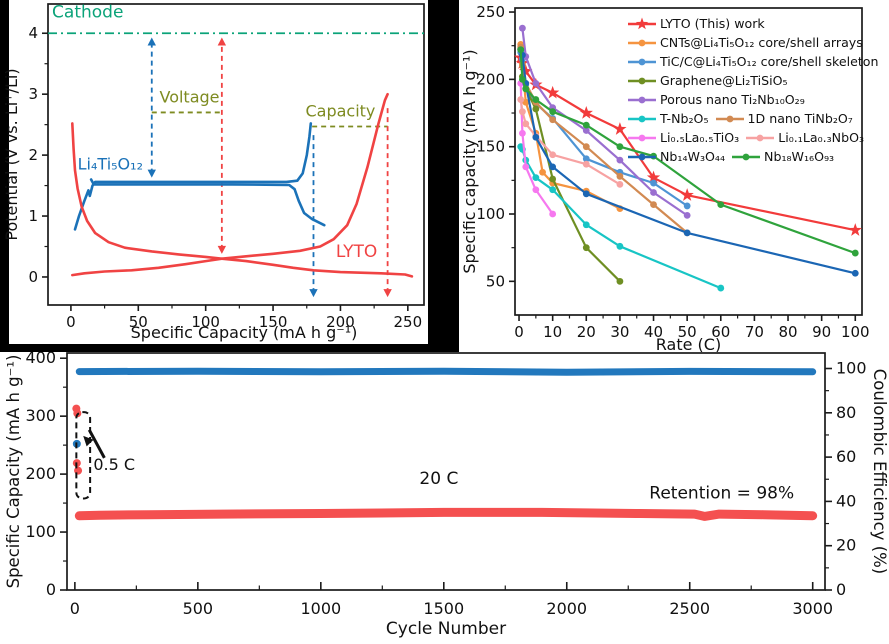 Image resolution: width=889 pixels, height=644 pixels. What do you see at coordinates (684, 118) in the screenshot?
I see `legend-label: T-Nb₂O₅` at bounding box center [684, 118].